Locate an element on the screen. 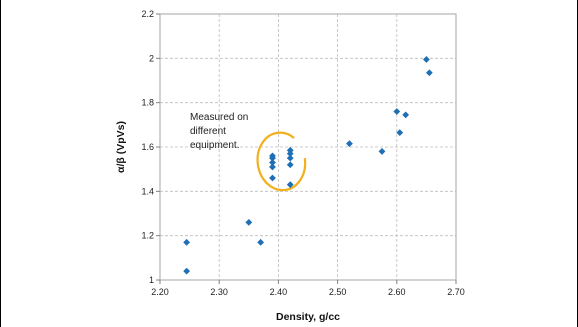 The width and height of the screenshot is (578, 327). highlight-layer is located at coordinates (281, 162).